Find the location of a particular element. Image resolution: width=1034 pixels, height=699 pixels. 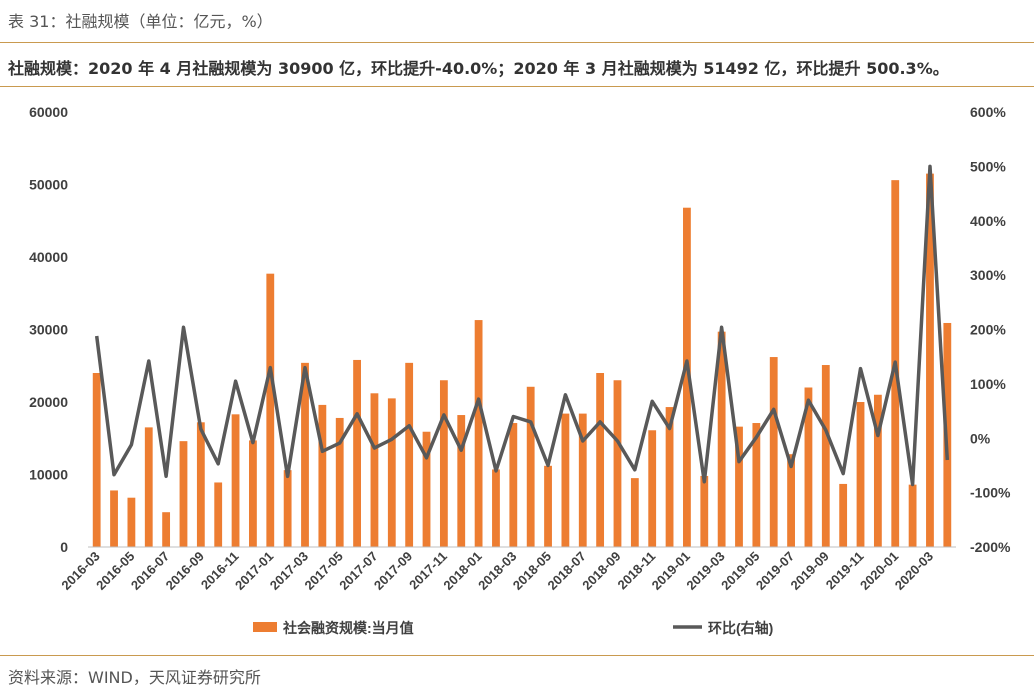

x-tick-label: 2018-09 is located at coordinates (601, 571).